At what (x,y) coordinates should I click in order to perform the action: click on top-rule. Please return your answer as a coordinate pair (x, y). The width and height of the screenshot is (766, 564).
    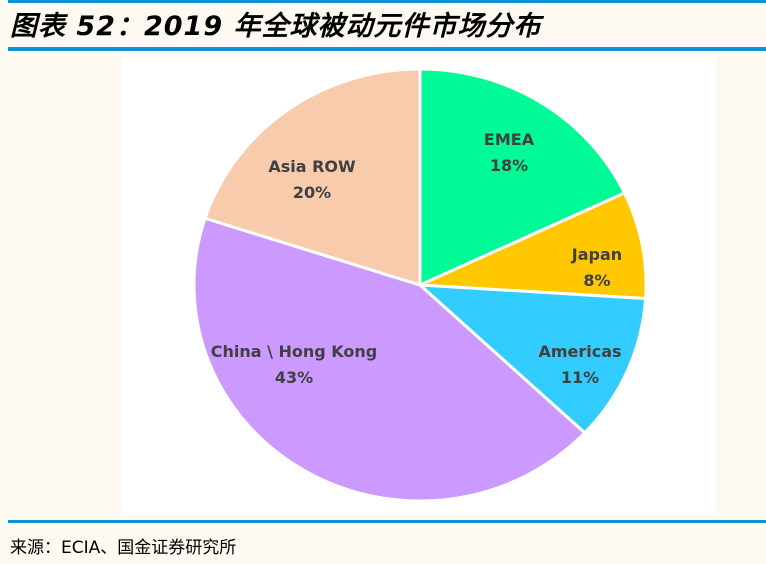
    Looking at the image, I should click on (387, 1).